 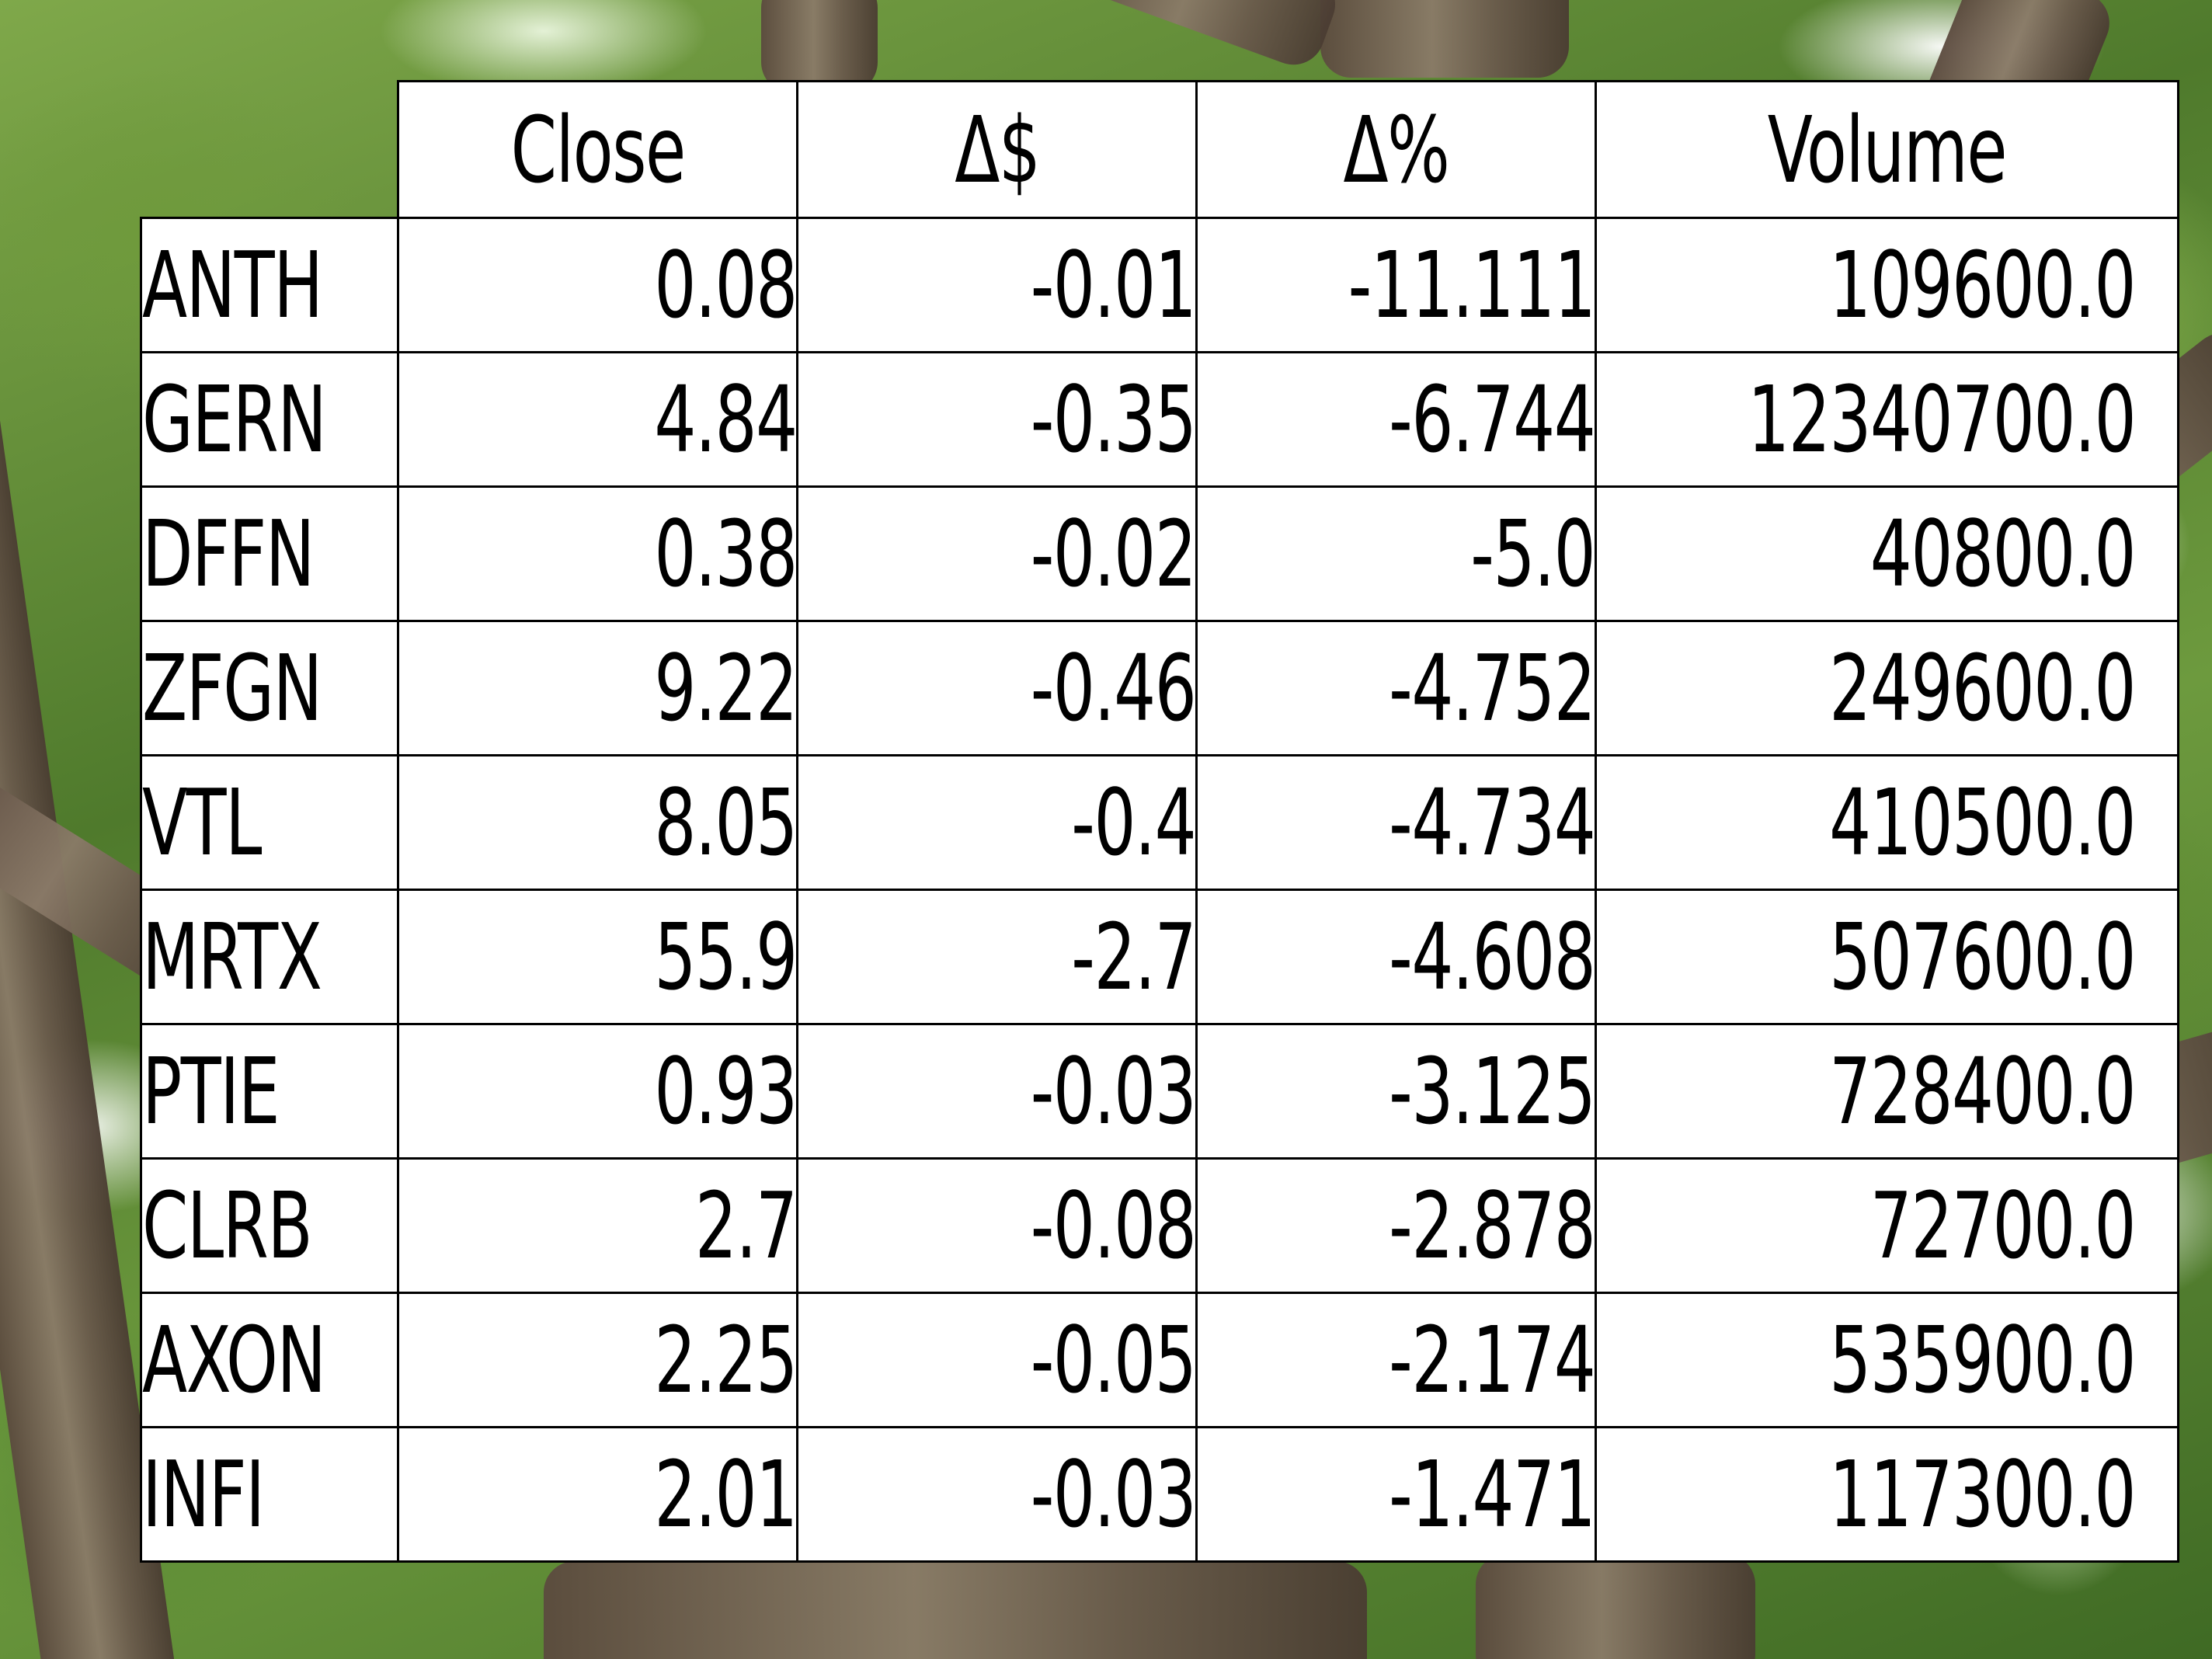 I want to click on volume-cell: 72700.0, so click(x=1887, y=1225).